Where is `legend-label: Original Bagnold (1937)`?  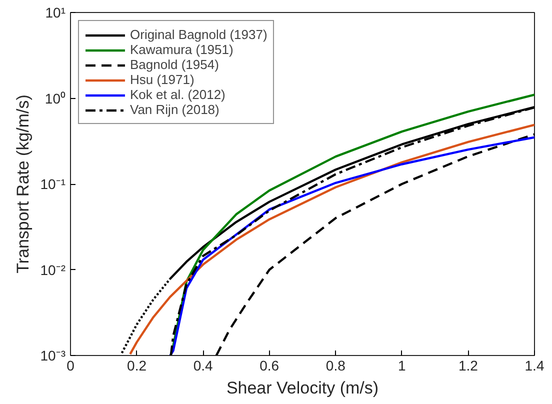
legend-label: Original Bagnold (1937) is located at coordinates (199, 34).